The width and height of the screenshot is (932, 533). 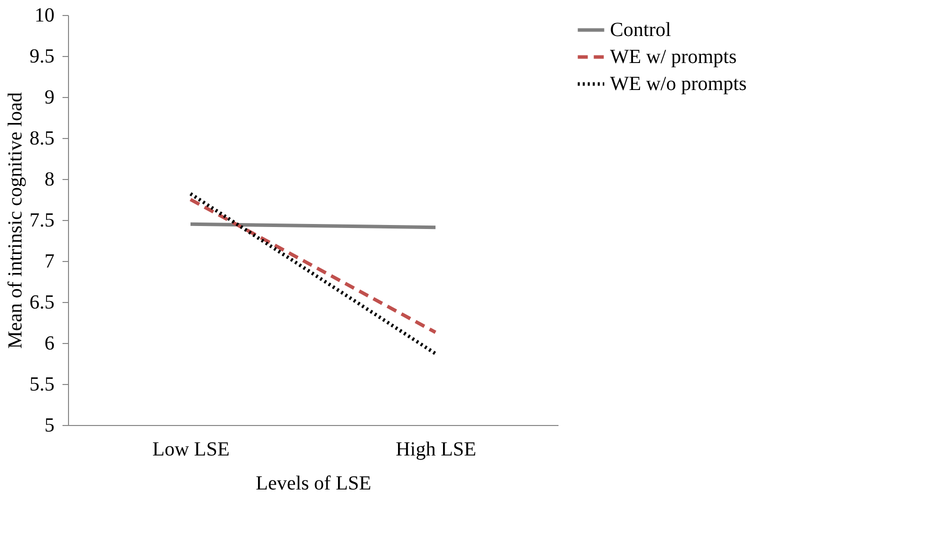 I want to click on y-tick-label: 5, so click(x=49, y=425).